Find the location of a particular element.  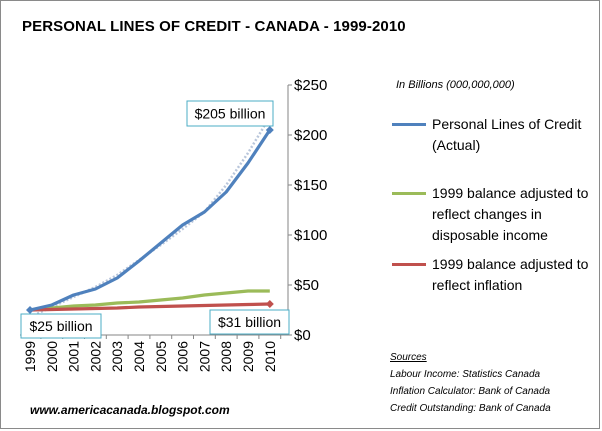

x-tick-label: 1999 is located at coordinates (30, 356).